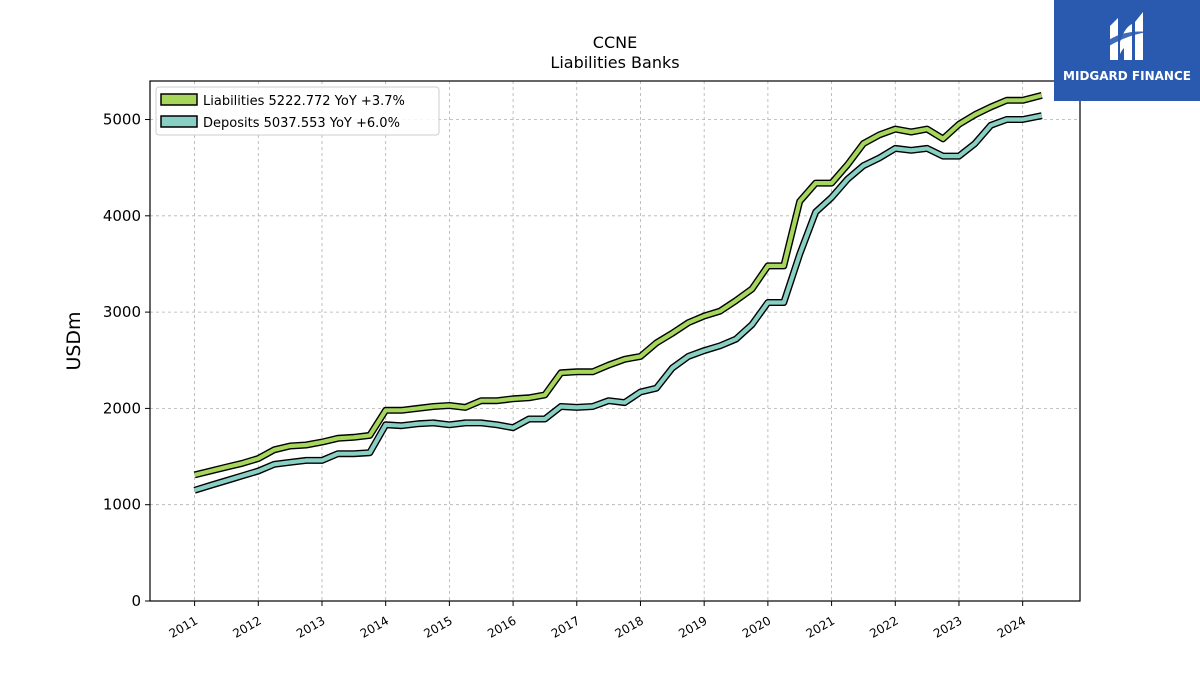  What do you see at coordinates (565, 626) in the screenshot?
I see `x-tick-label: 2017` at bounding box center [565, 626].